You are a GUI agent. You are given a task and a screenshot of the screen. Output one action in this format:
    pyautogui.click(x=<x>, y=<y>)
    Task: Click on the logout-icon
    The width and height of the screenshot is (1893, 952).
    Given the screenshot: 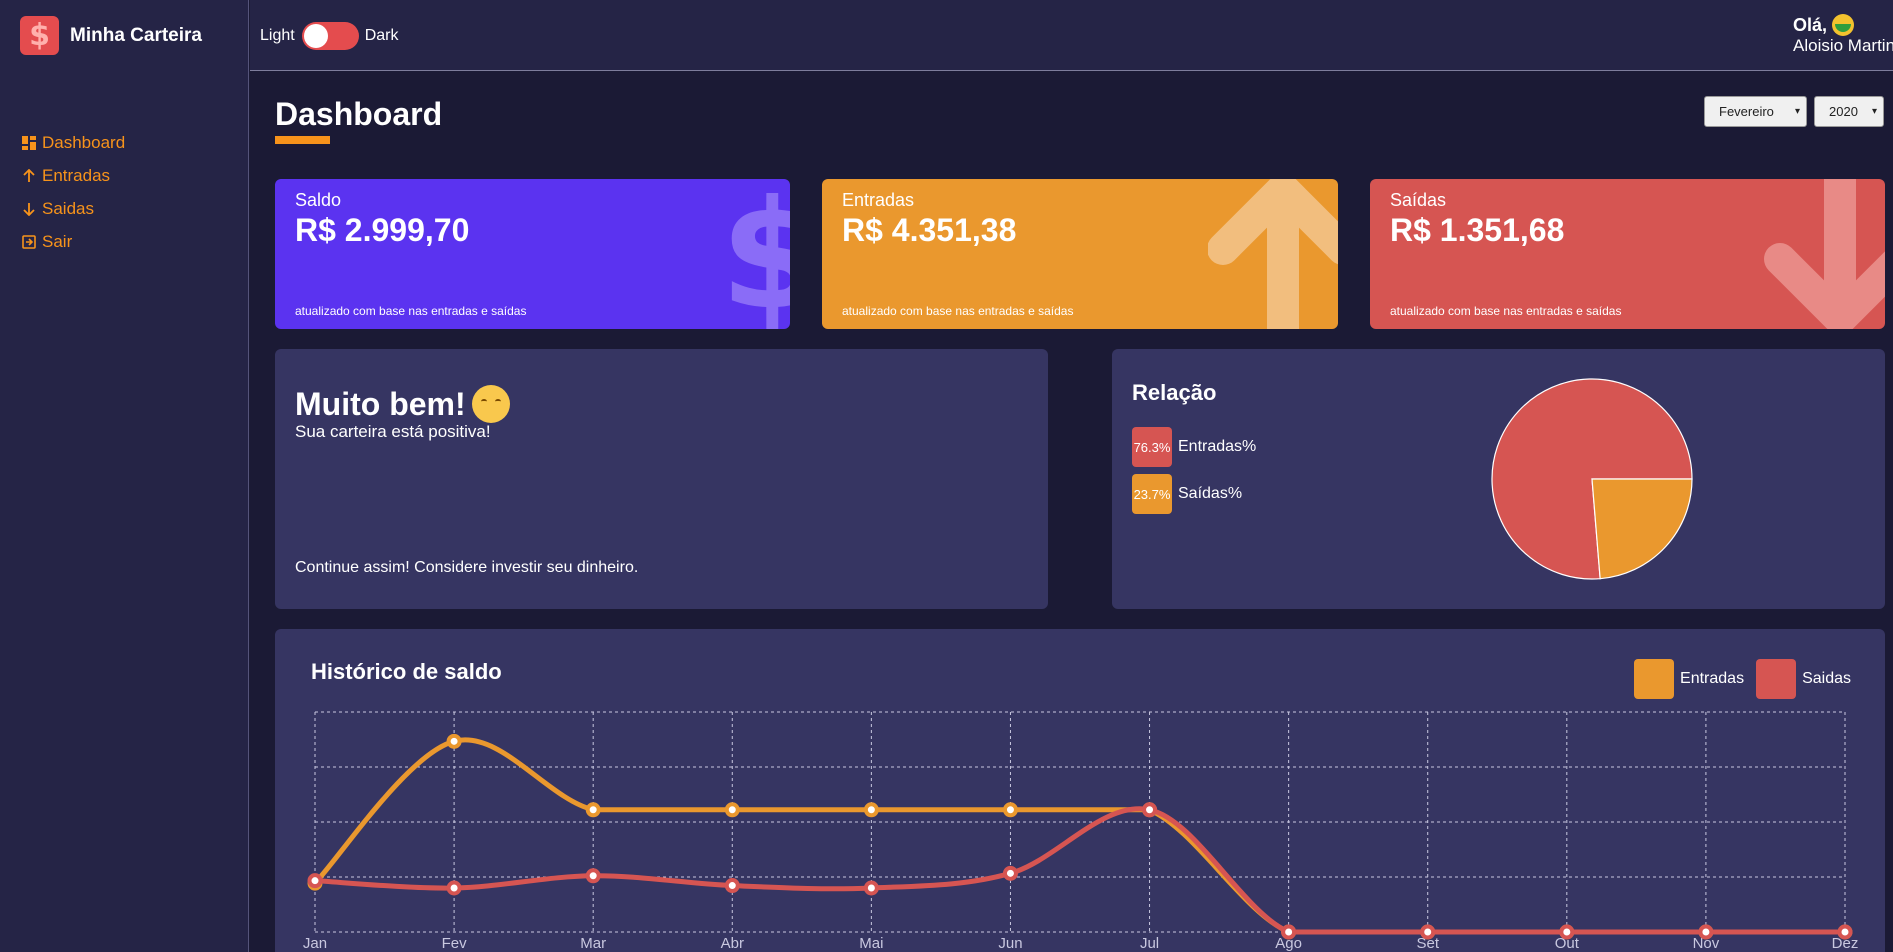 What is the action you would take?
    pyautogui.click(x=29, y=241)
    